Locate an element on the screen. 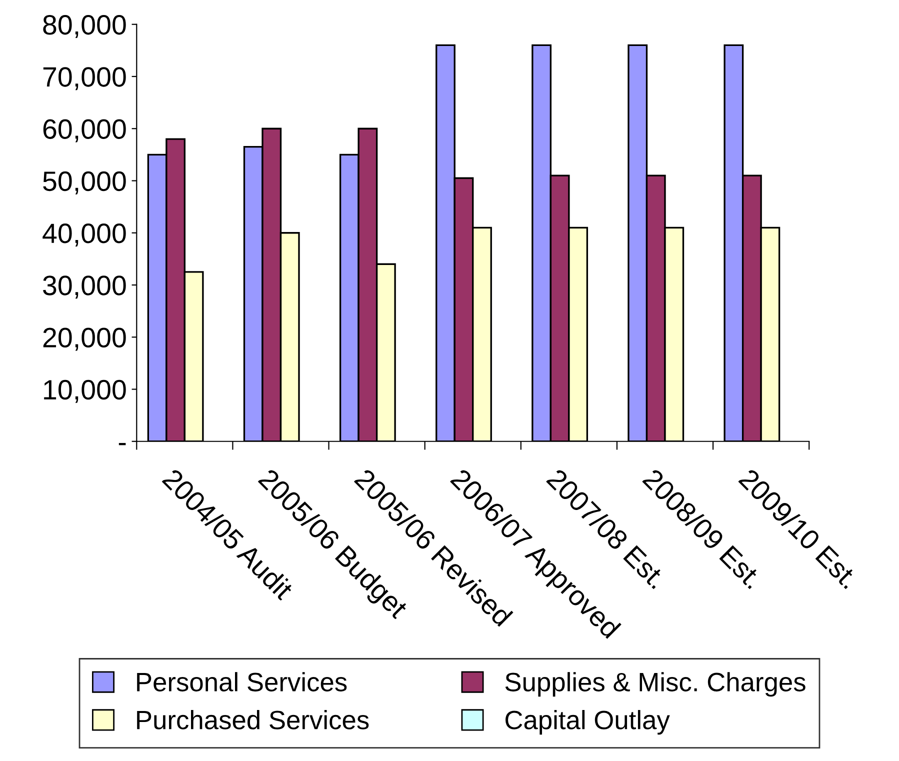 The height and width of the screenshot is (761, 899). y-tick-label: 10,000 is located at coordinates (85, 391).